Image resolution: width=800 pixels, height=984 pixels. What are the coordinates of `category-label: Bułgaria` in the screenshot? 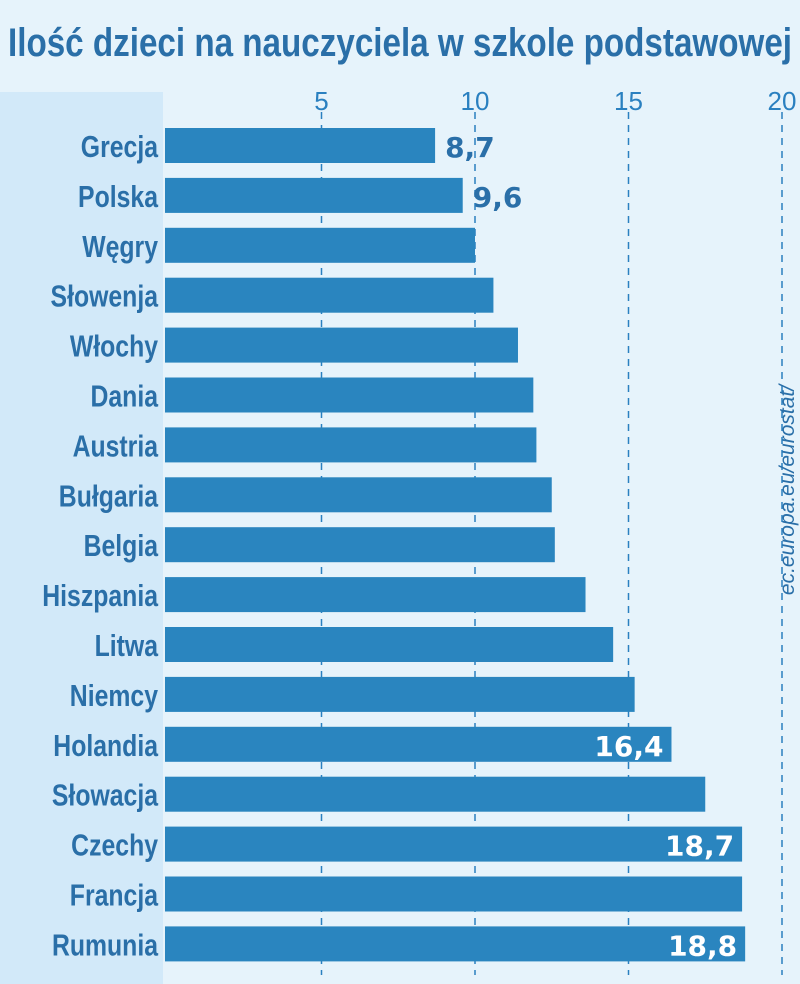 It's located at (109, 496).